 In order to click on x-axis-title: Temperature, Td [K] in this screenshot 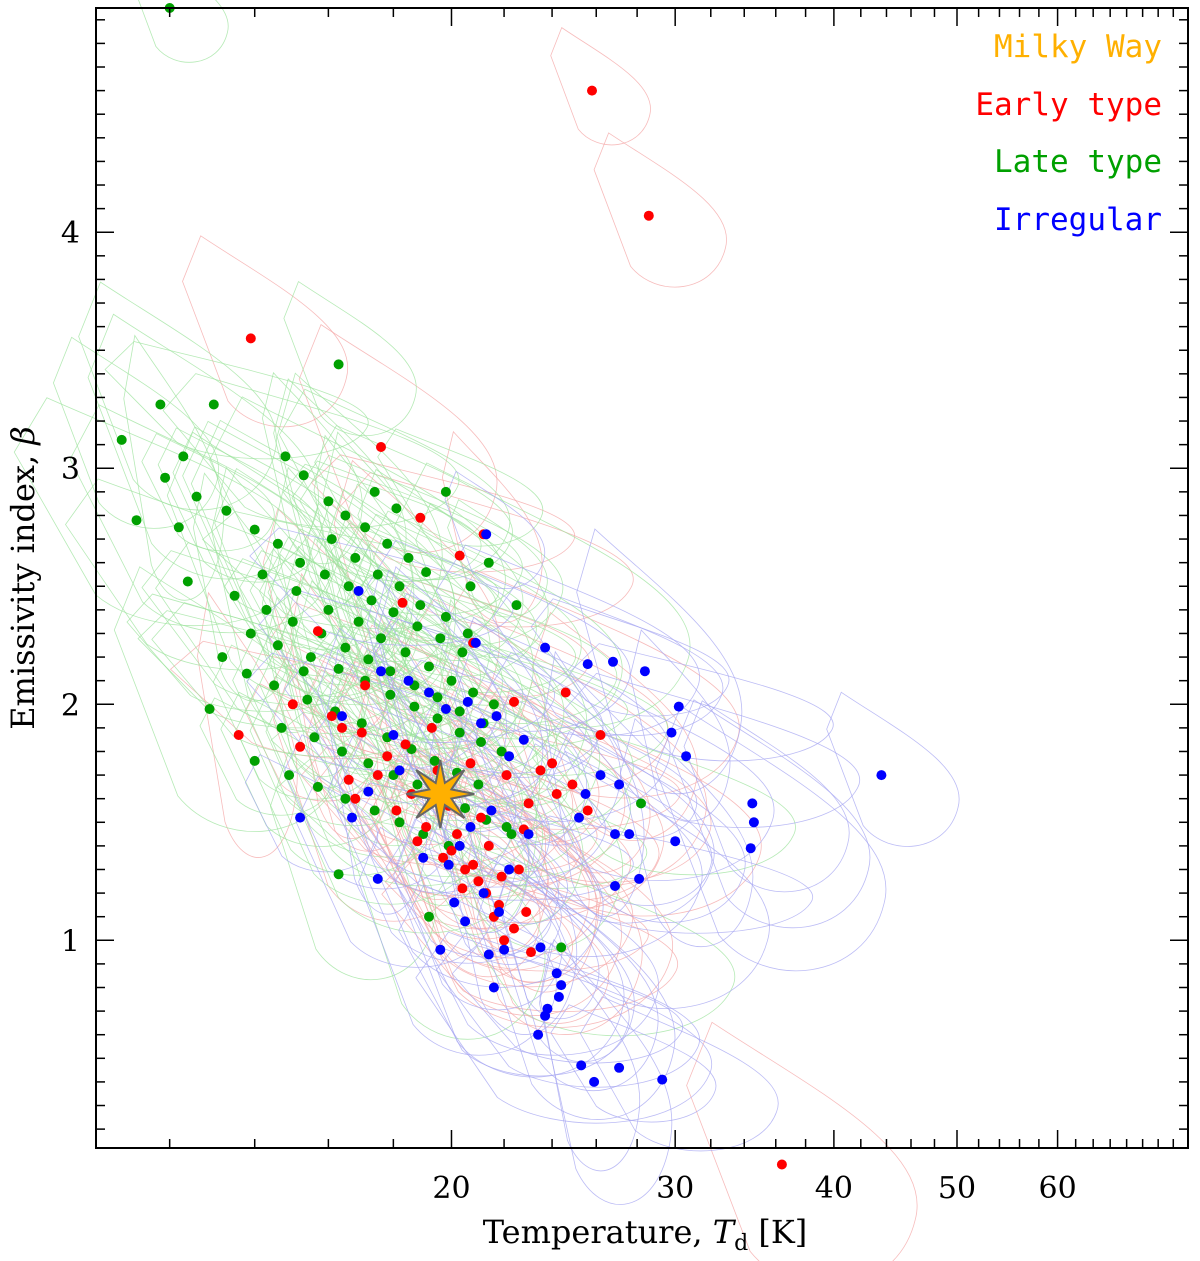, I will do `click(645, 1234)`.